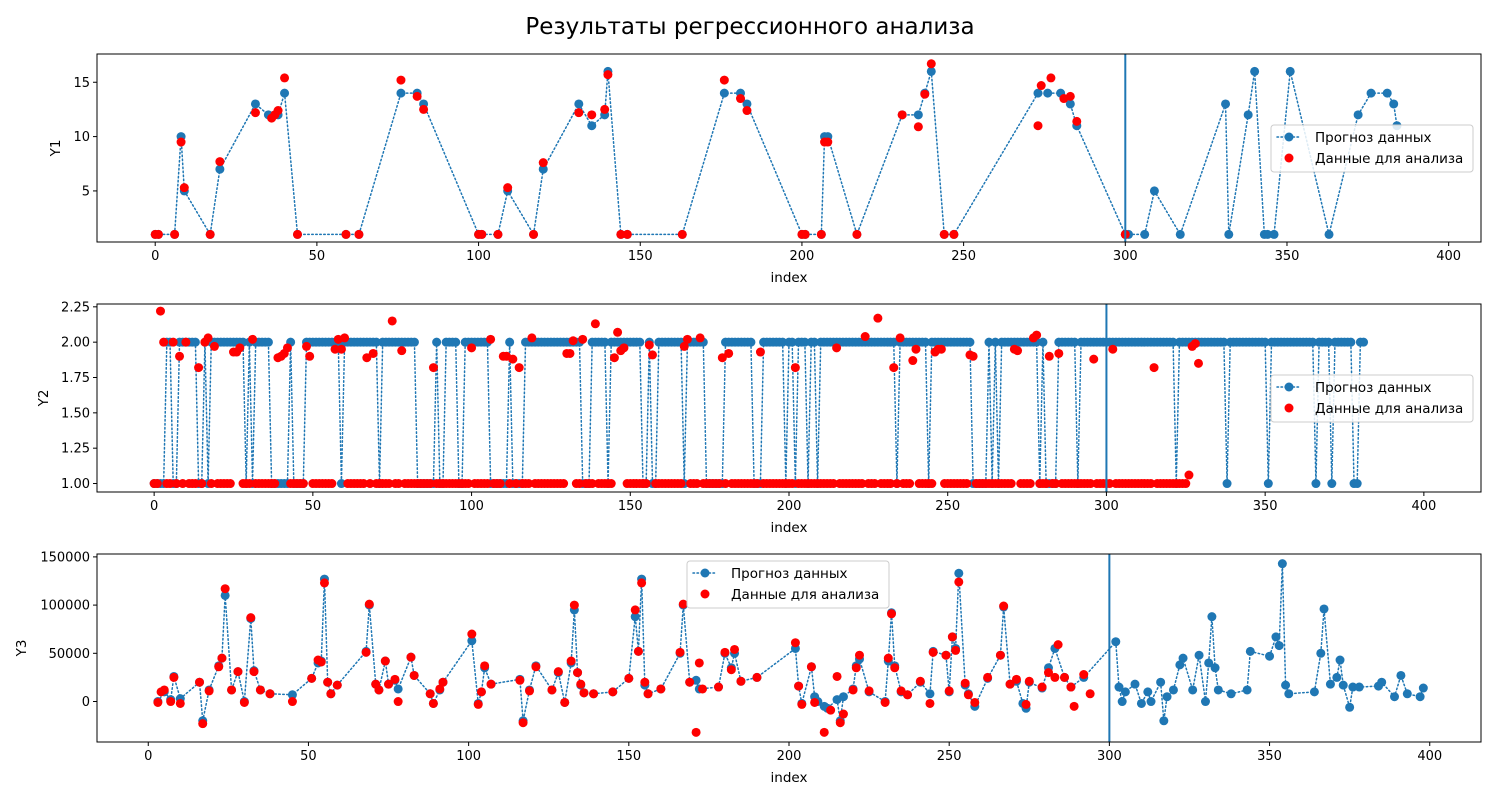  I want to click on legend-label: Прогноз данных, so click(1373, 388).